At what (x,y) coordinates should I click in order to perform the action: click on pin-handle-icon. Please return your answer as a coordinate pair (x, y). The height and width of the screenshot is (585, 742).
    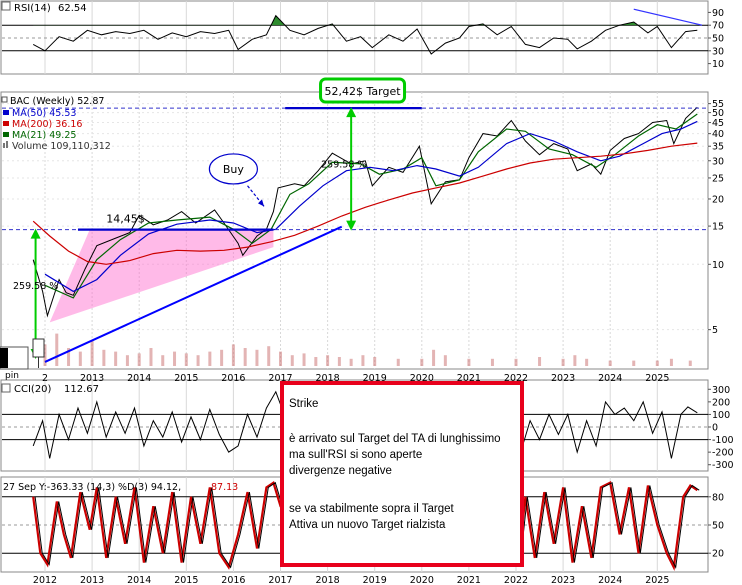
    Looking at the image, I should click on (38, 348).